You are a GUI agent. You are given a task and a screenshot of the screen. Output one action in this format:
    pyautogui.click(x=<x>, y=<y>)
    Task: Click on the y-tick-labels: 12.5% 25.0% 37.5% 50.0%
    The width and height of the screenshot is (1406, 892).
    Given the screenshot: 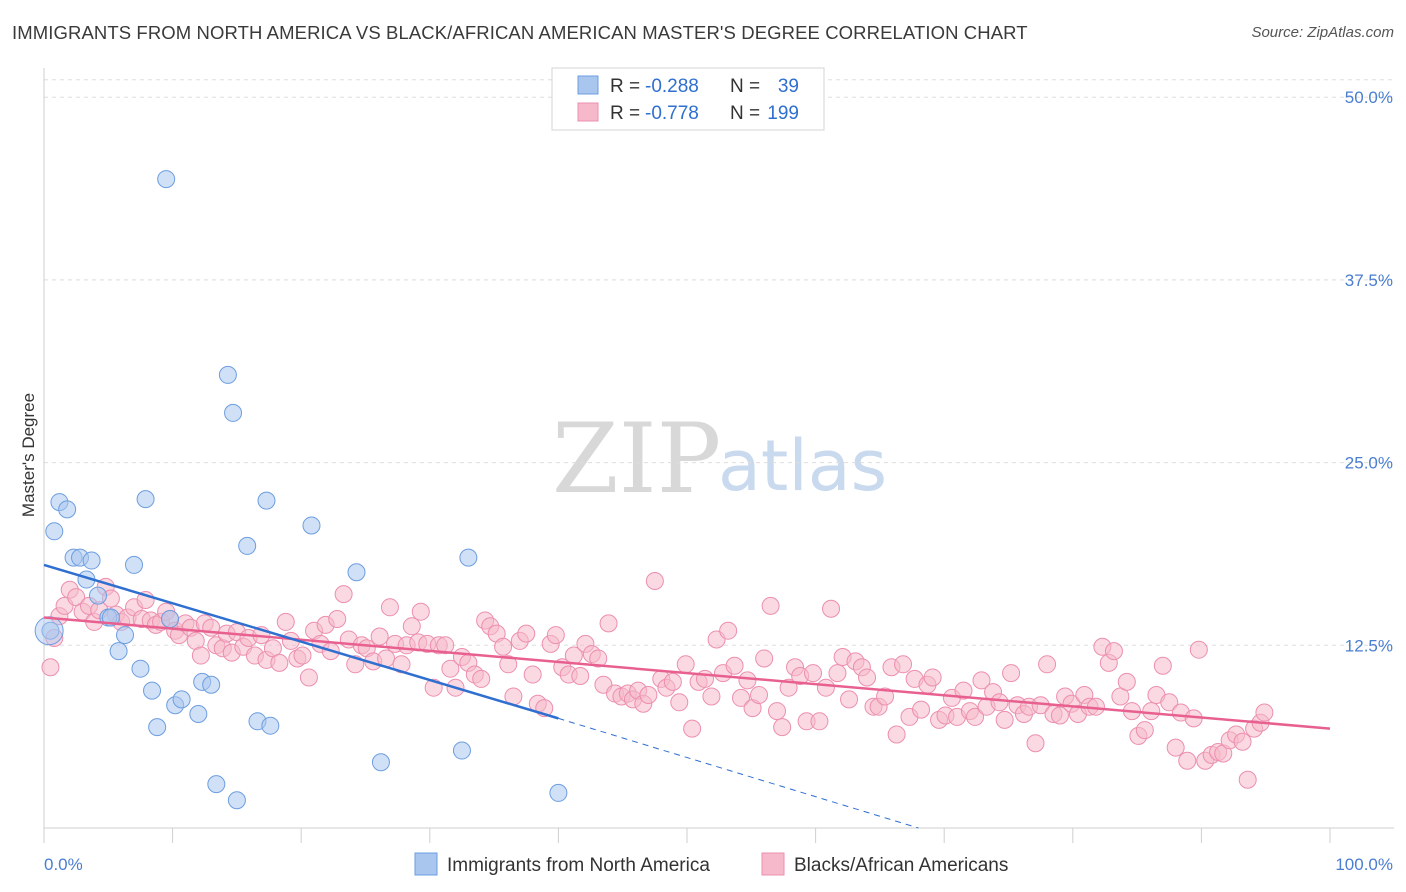 What is the action you would take?
    pyautogui.click(x=1369, y=371)
    